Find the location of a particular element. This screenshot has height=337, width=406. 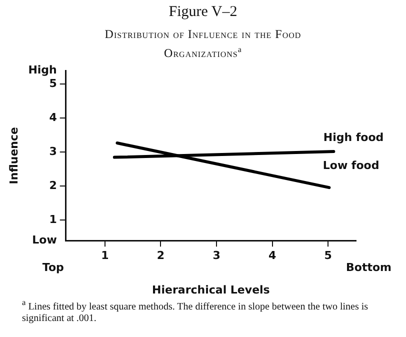

chart-subtitle: Distribution of Influence in the Food Organizations$^{a}$ is located at coordinates (203, 44).